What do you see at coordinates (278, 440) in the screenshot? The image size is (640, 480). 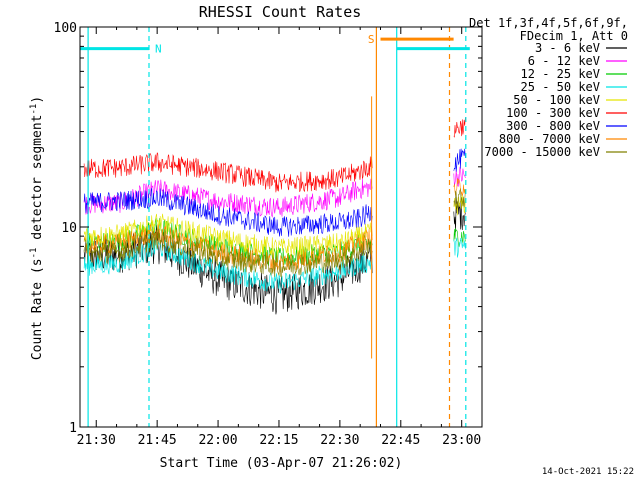 I see `x-tick-label-4: 22:15` at bounding box center [278, 440].